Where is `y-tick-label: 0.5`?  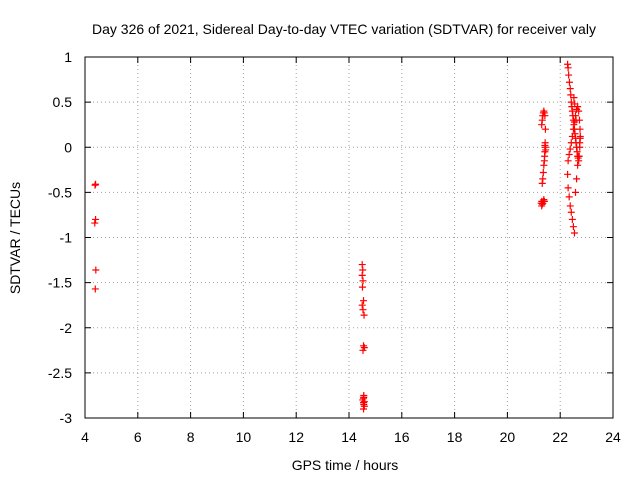
y-tick-label: 0.5 is located at coordinates (63, 102).